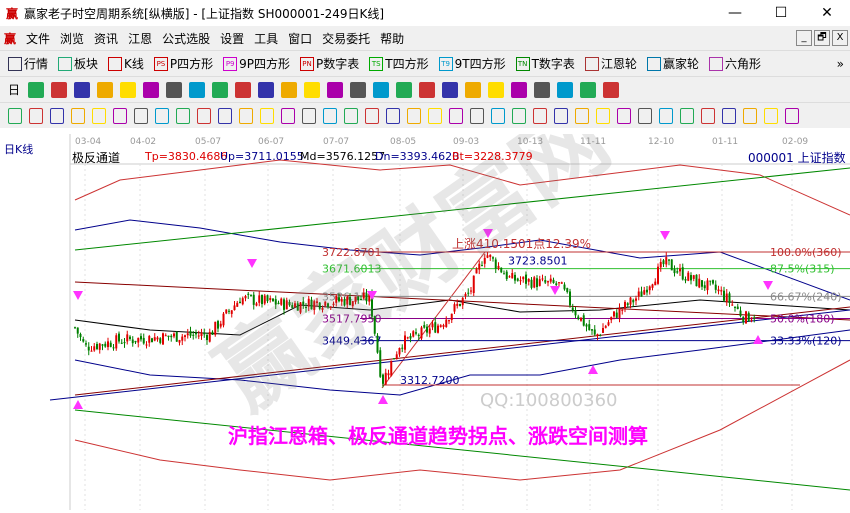 This screenshot has width=850, height=513. I want to click on toolbar-more-button: », so click(840, 63).